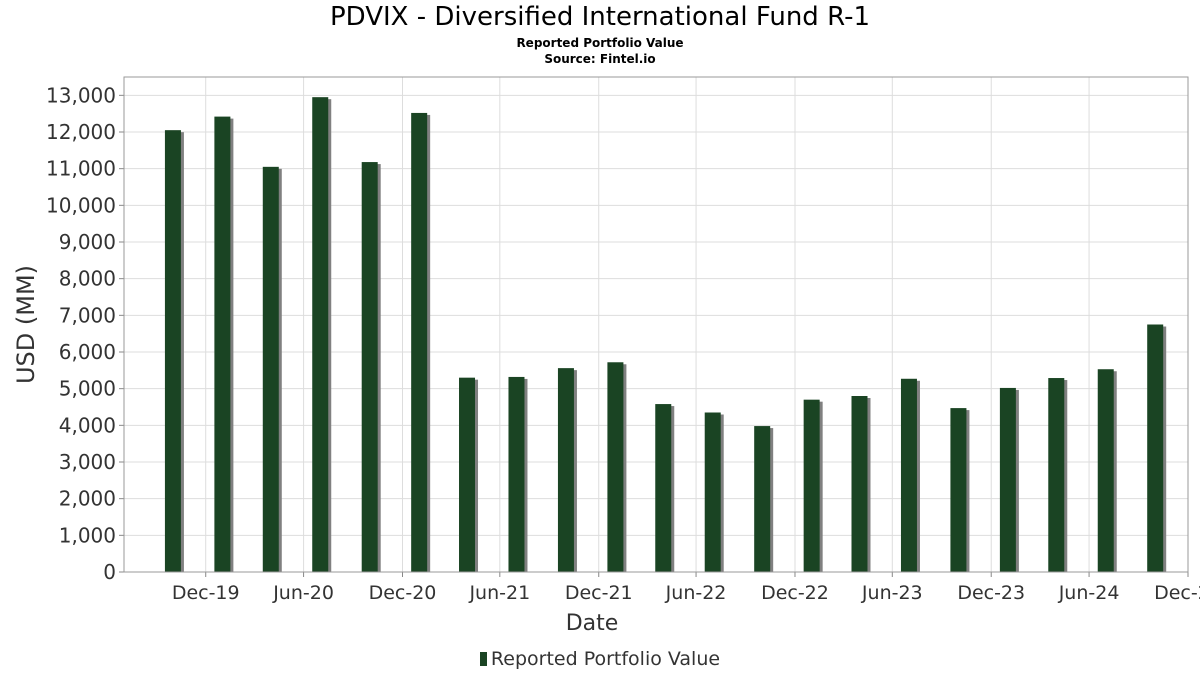 This screenshot has width=1200, height=675. Describe the element at coordinates (26, 324) in the screenshot. I see `y-axis-label: USD (MM)` at that location.